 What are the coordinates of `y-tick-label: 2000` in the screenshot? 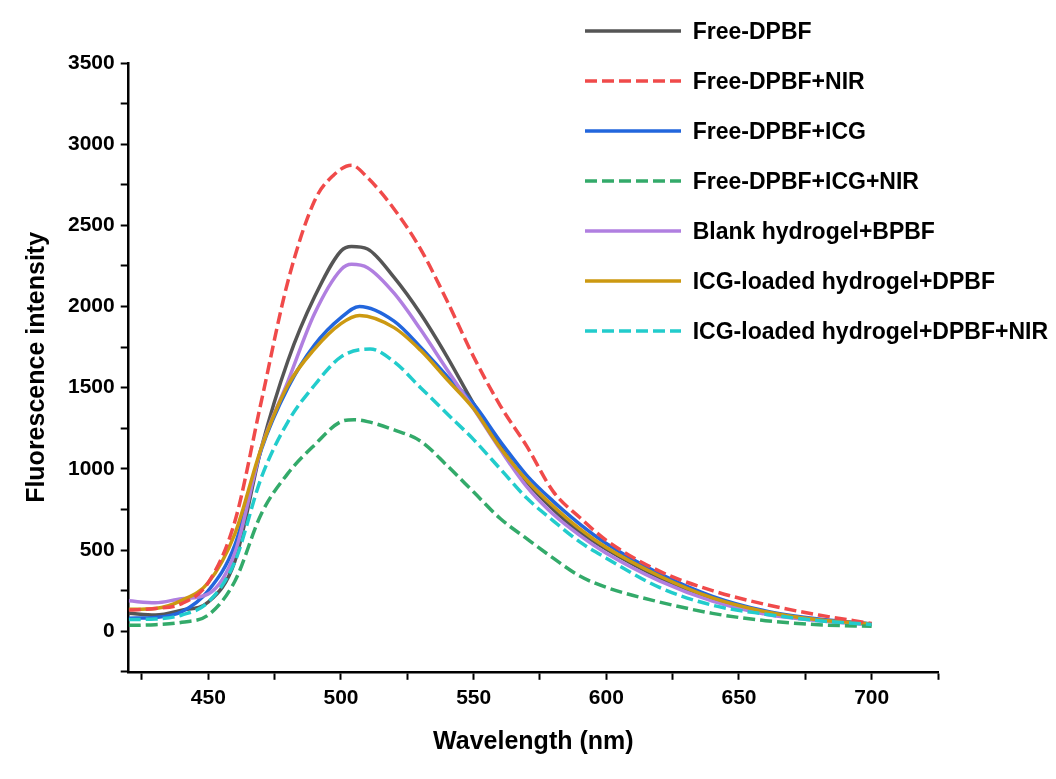 It's located at (91, 305).